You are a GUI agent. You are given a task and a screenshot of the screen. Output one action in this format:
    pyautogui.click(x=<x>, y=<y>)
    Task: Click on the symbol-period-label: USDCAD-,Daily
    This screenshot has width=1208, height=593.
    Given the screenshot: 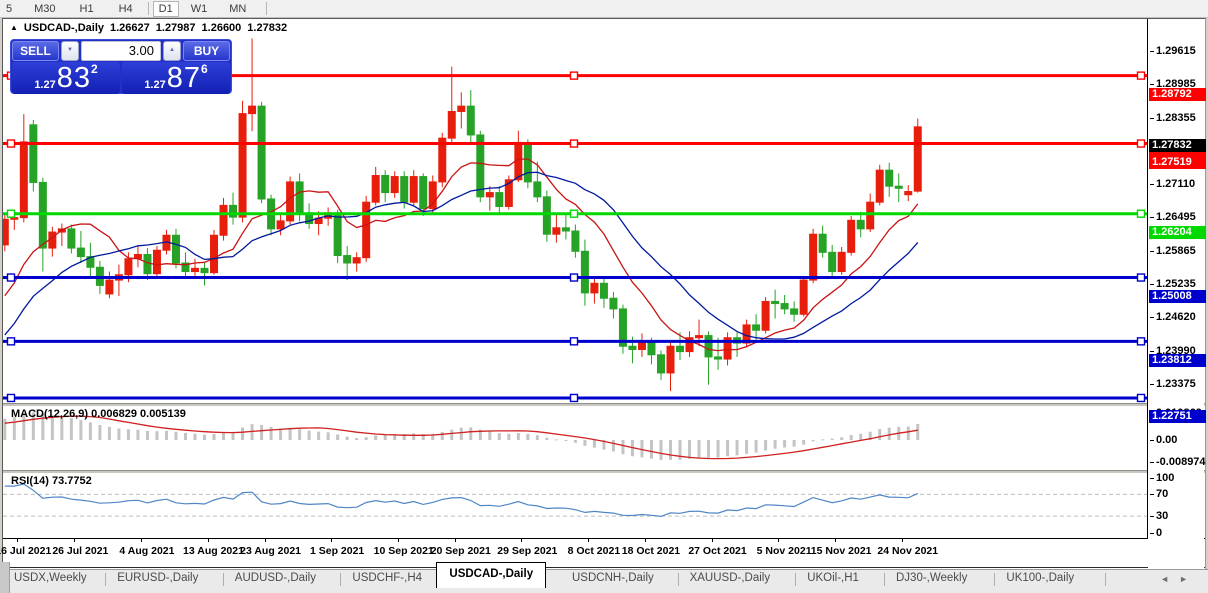 What is the action you would take?
    pyautogui.click(x=63, y=28)
    